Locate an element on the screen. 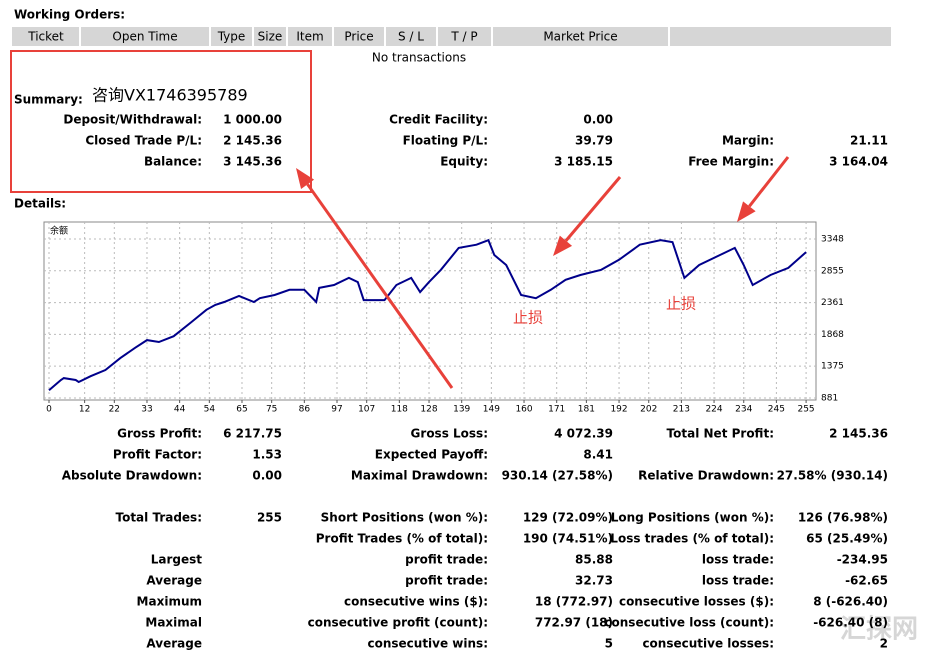 The height and width of the screenshot is (651, 931). field-value: 21.11 is located at coordinates (869, 141).